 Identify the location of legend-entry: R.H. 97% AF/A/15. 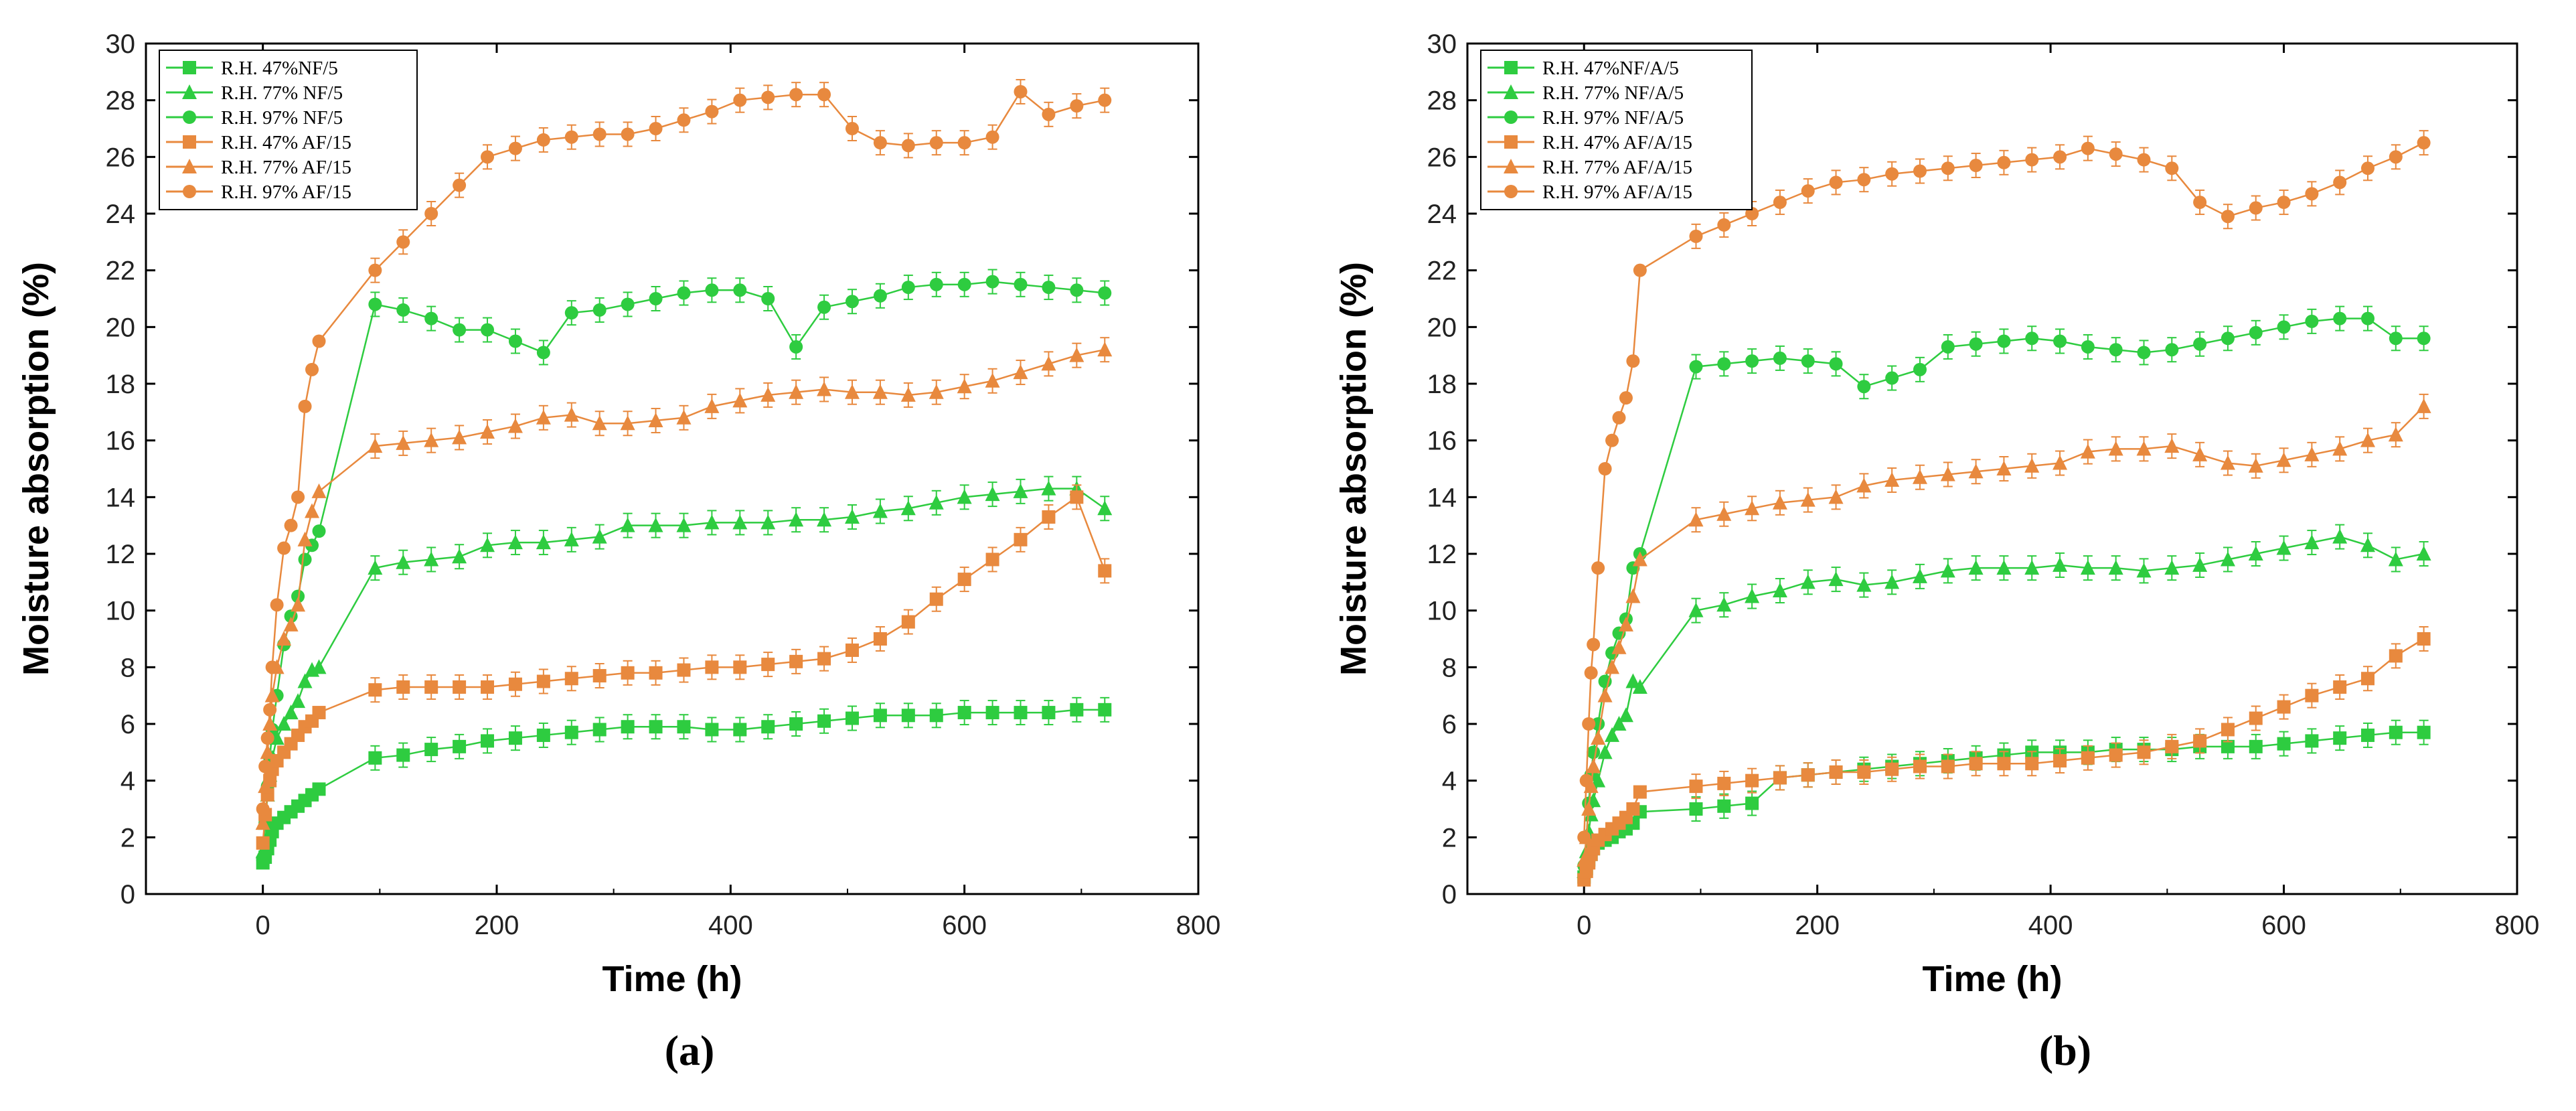
(1617, 192).